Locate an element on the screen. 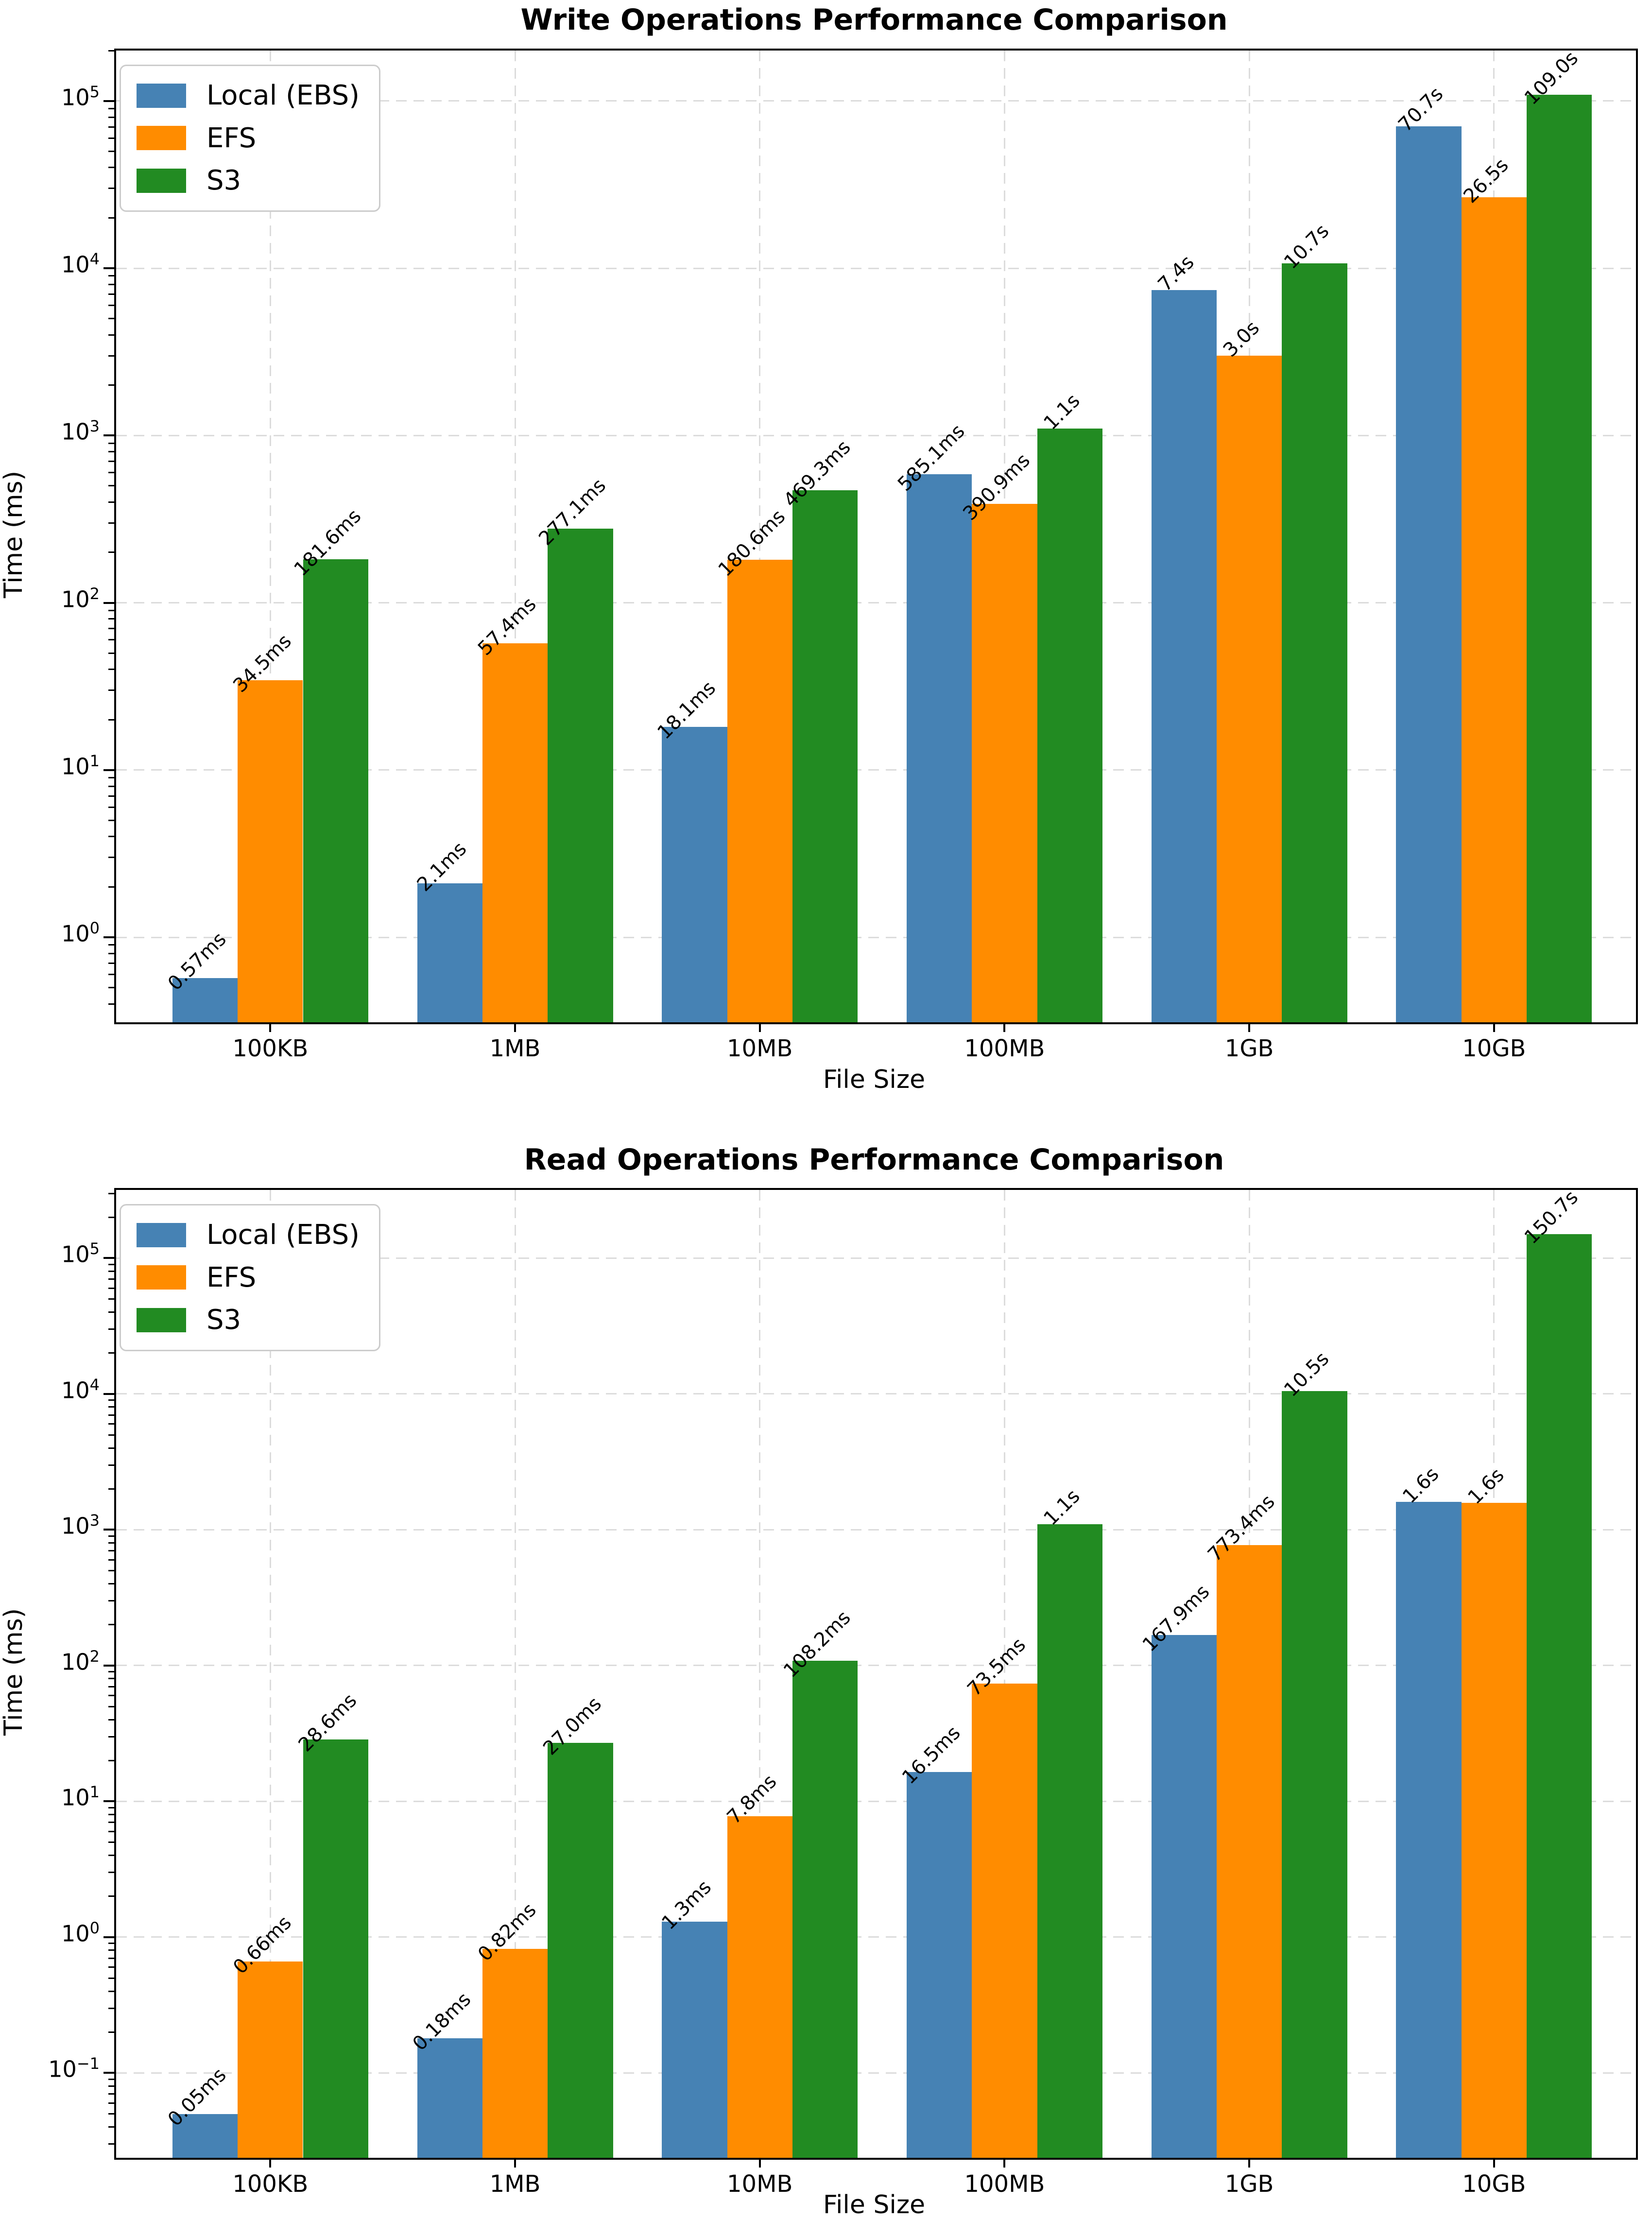 This screenshot has height=2237, width=1652. y-tick-label: 10⁻¹ is located at coordinates (74, 2068).